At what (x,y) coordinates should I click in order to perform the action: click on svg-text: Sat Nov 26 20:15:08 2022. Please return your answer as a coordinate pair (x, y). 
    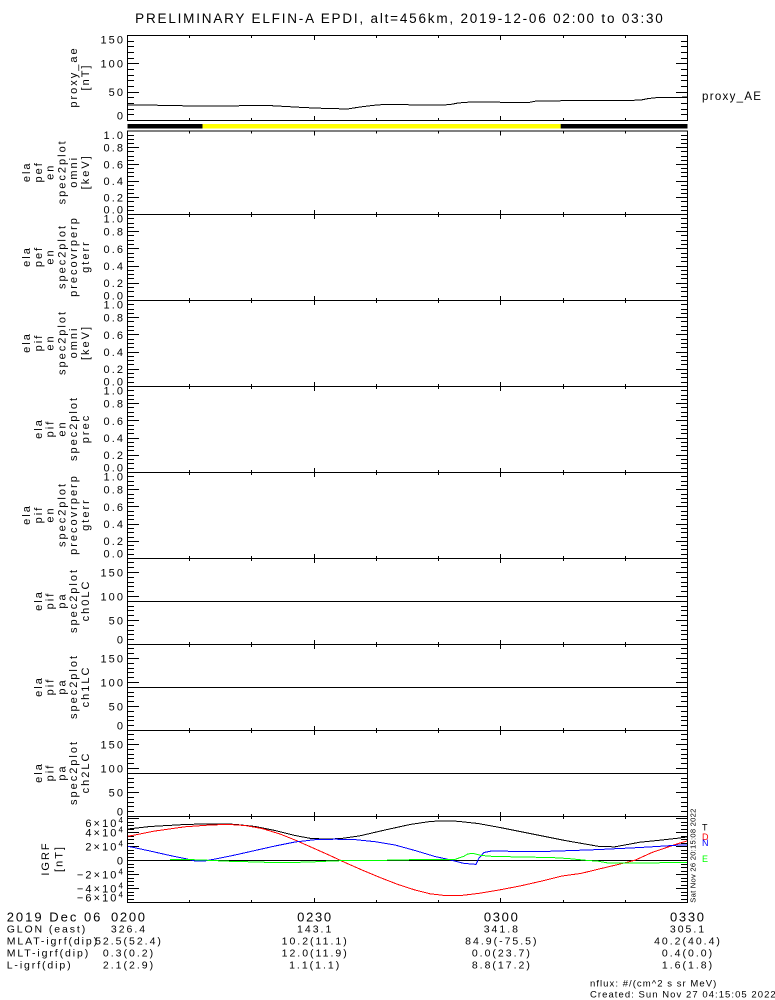
    Looking at the image, I should click on (692, 855).